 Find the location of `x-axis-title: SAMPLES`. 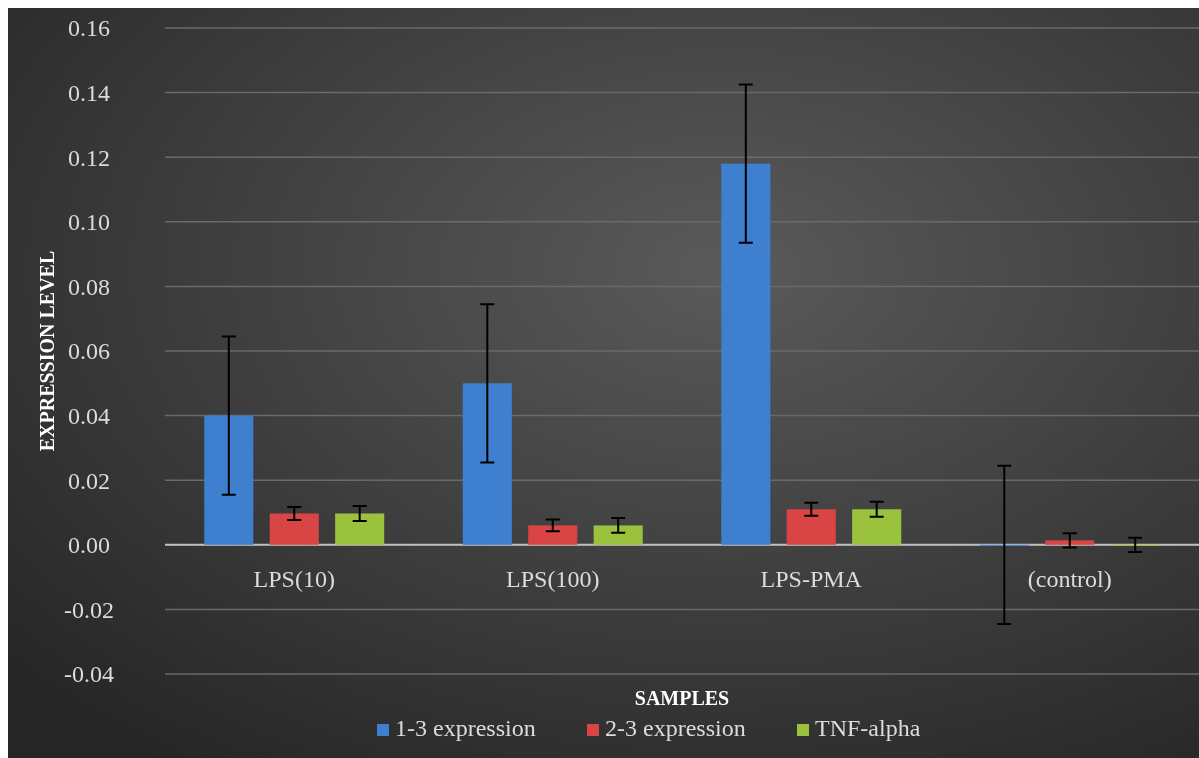

x-axis-title: SAMPLES is located at coordinates (682, 698).